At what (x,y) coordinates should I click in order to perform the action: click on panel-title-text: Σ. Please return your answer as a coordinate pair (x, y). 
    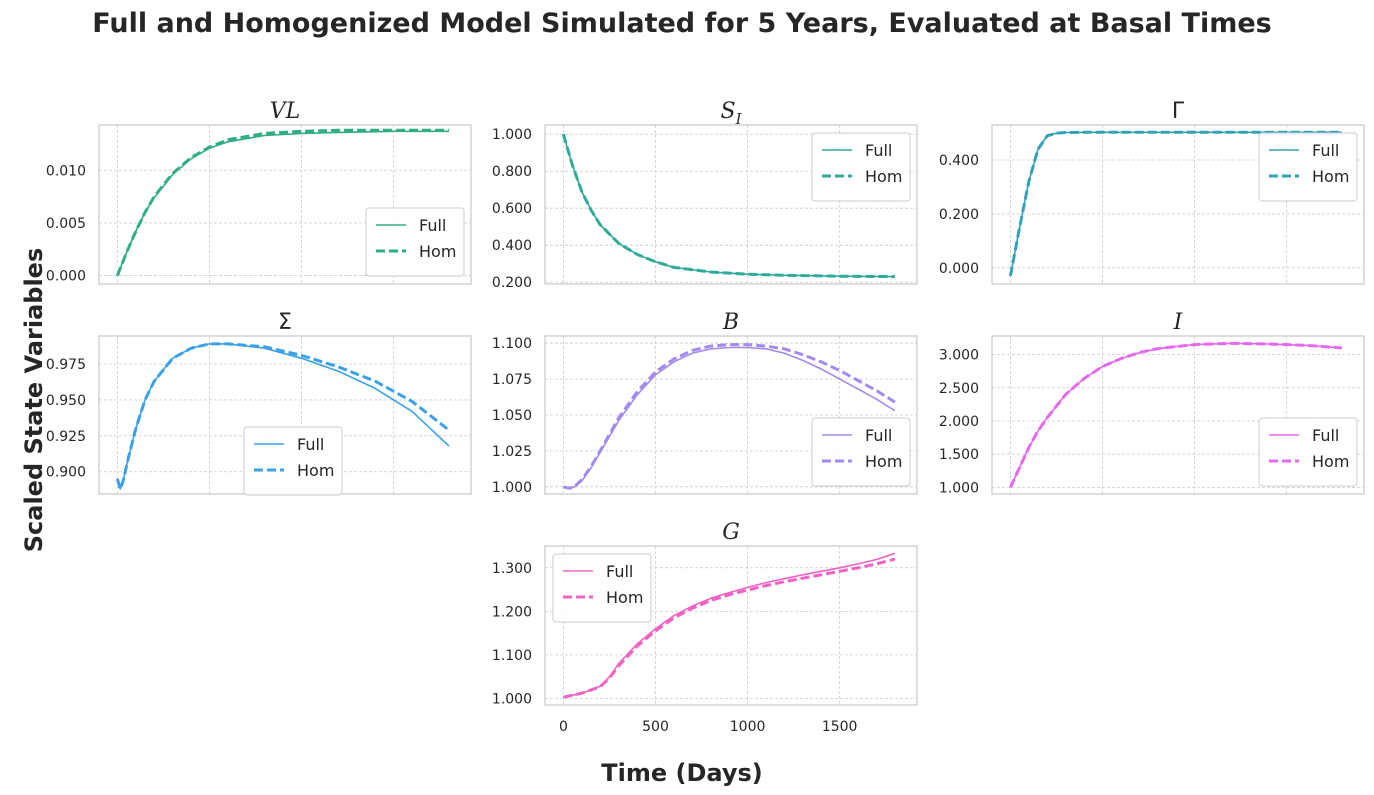
    Looking at the image, I should click on (285, 322).